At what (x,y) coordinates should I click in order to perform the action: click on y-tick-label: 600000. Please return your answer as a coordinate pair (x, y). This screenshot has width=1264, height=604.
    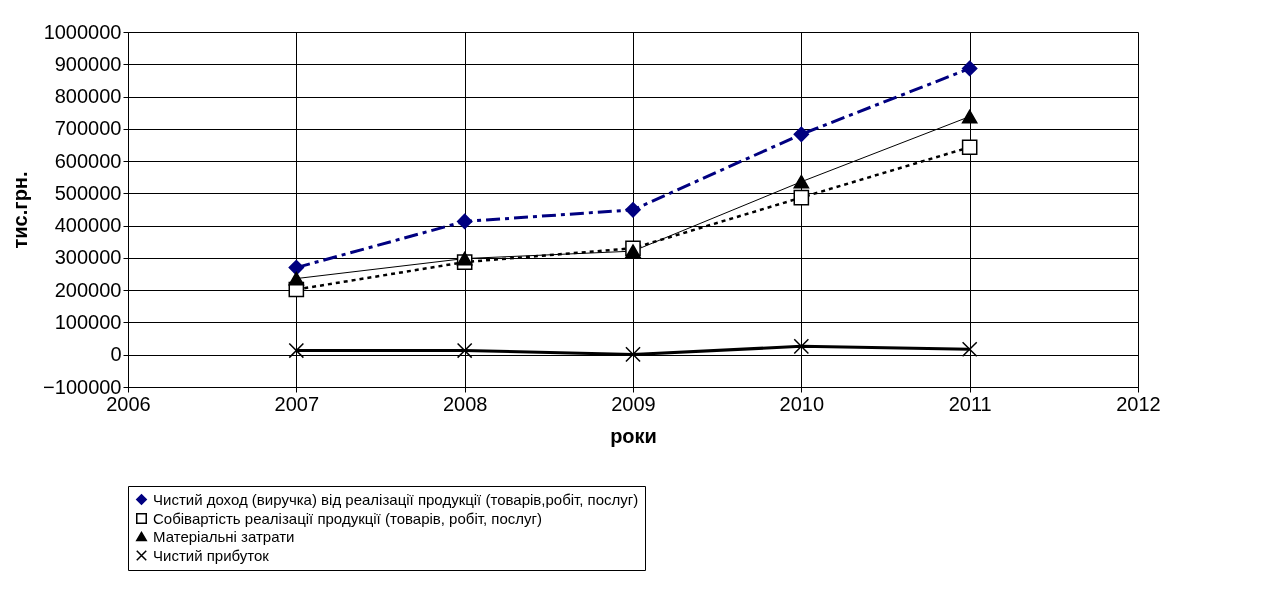
    Looking at the image, I should click on (88, 160).